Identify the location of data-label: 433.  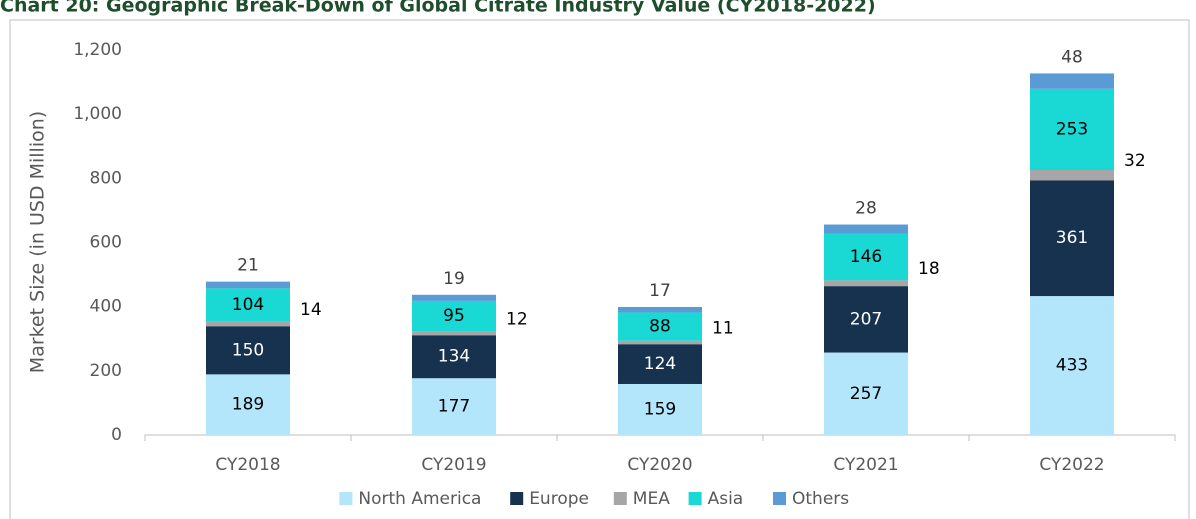
(1072, 366).